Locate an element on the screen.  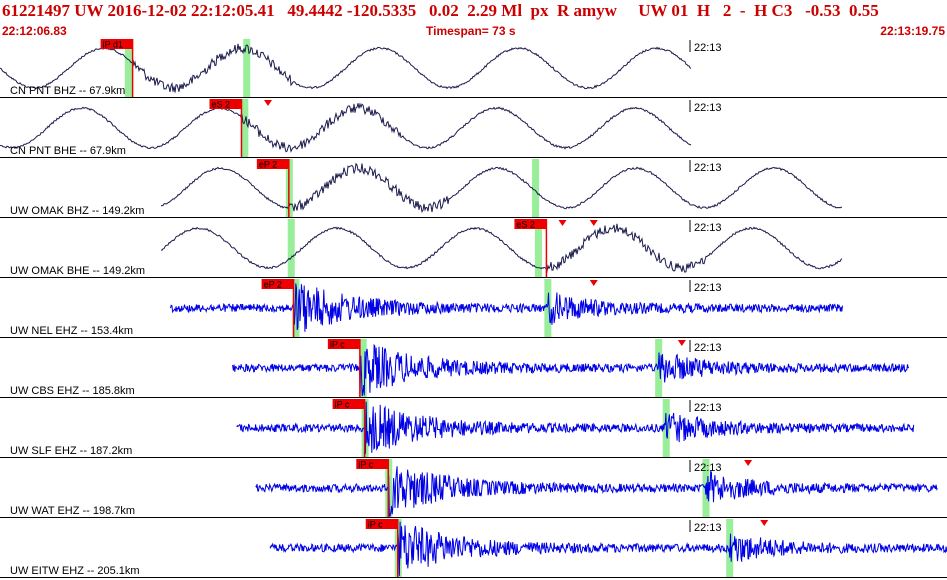
trace-row: eS 2 22:13 CN PNT BHE -- 67.9km is located at coordinates (473, 128).